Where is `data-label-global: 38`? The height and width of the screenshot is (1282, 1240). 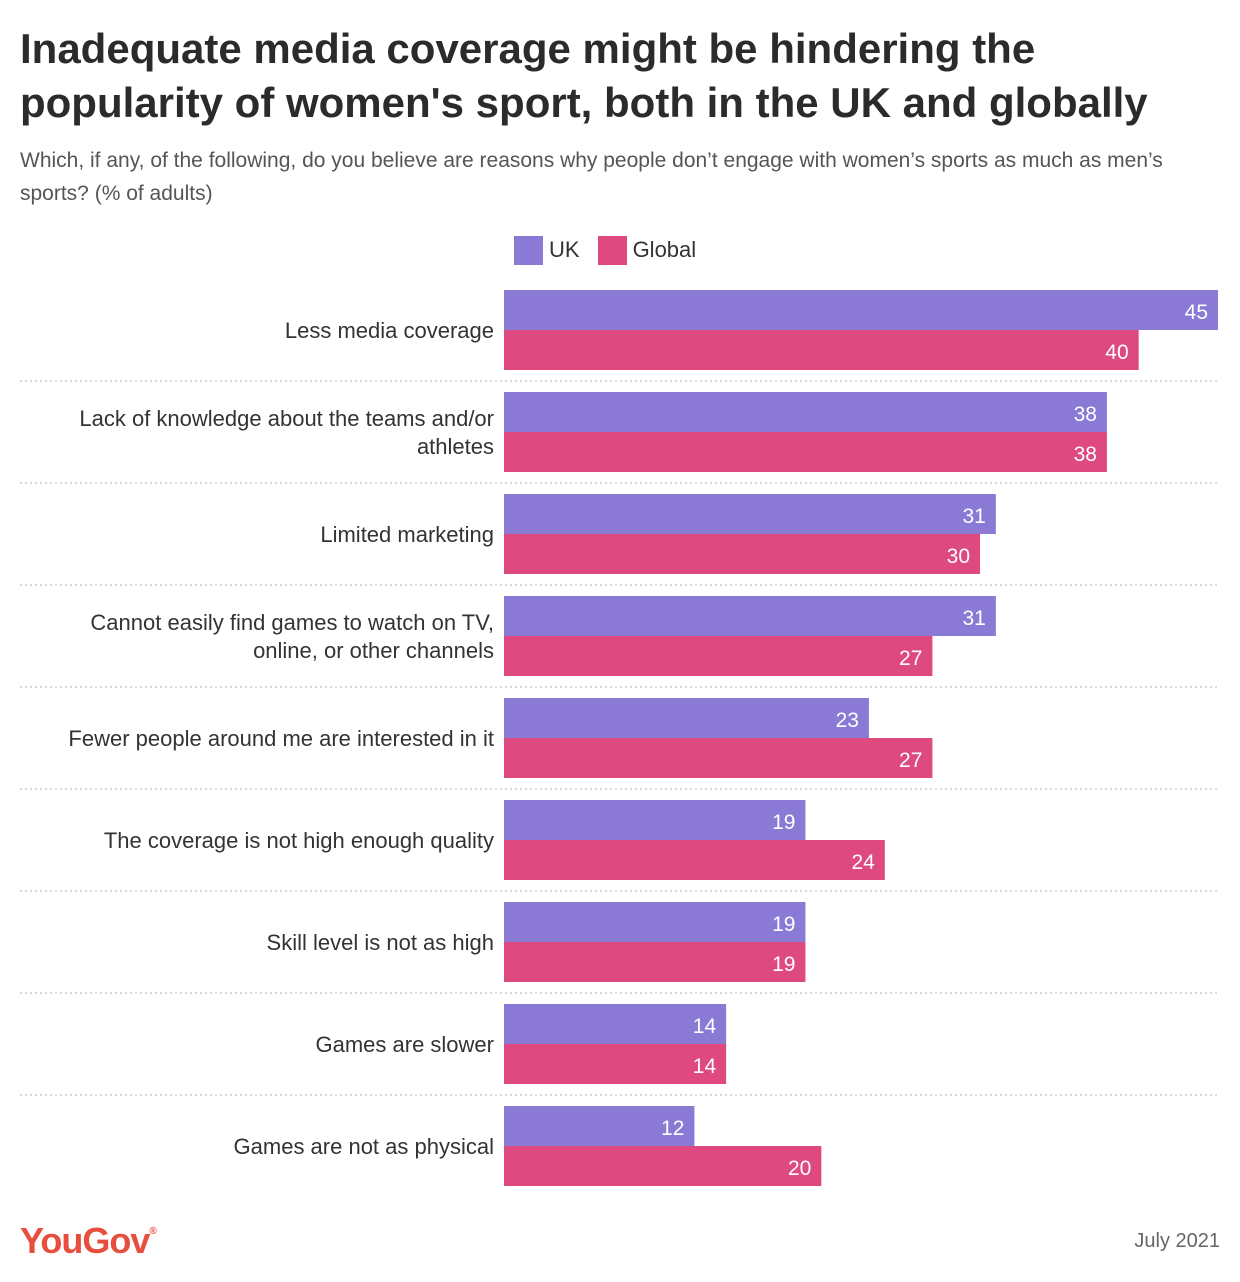 data-label-global: 38 is located at coordinates (1085, 454).